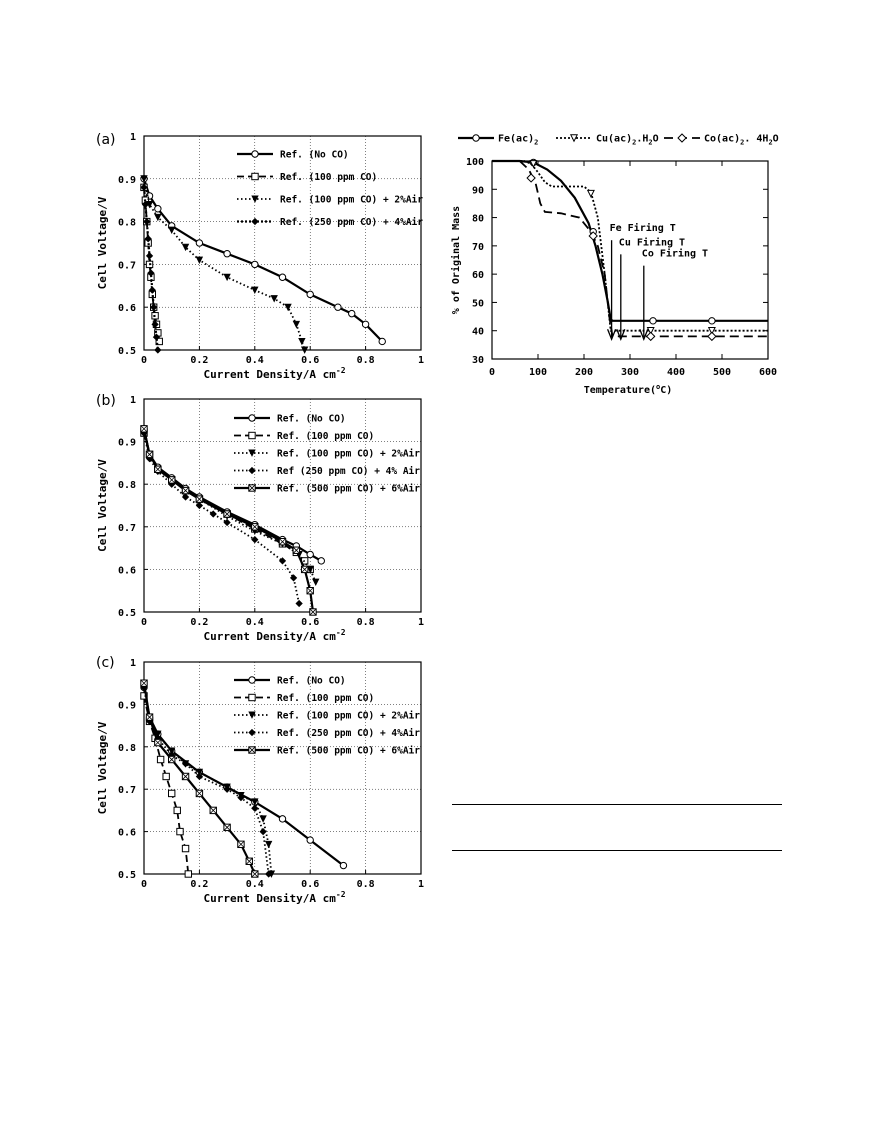 The width and height of the screenshot is (876, 1140). I want to click on x-axis-label: Temperature(oC), so click(628, 389).